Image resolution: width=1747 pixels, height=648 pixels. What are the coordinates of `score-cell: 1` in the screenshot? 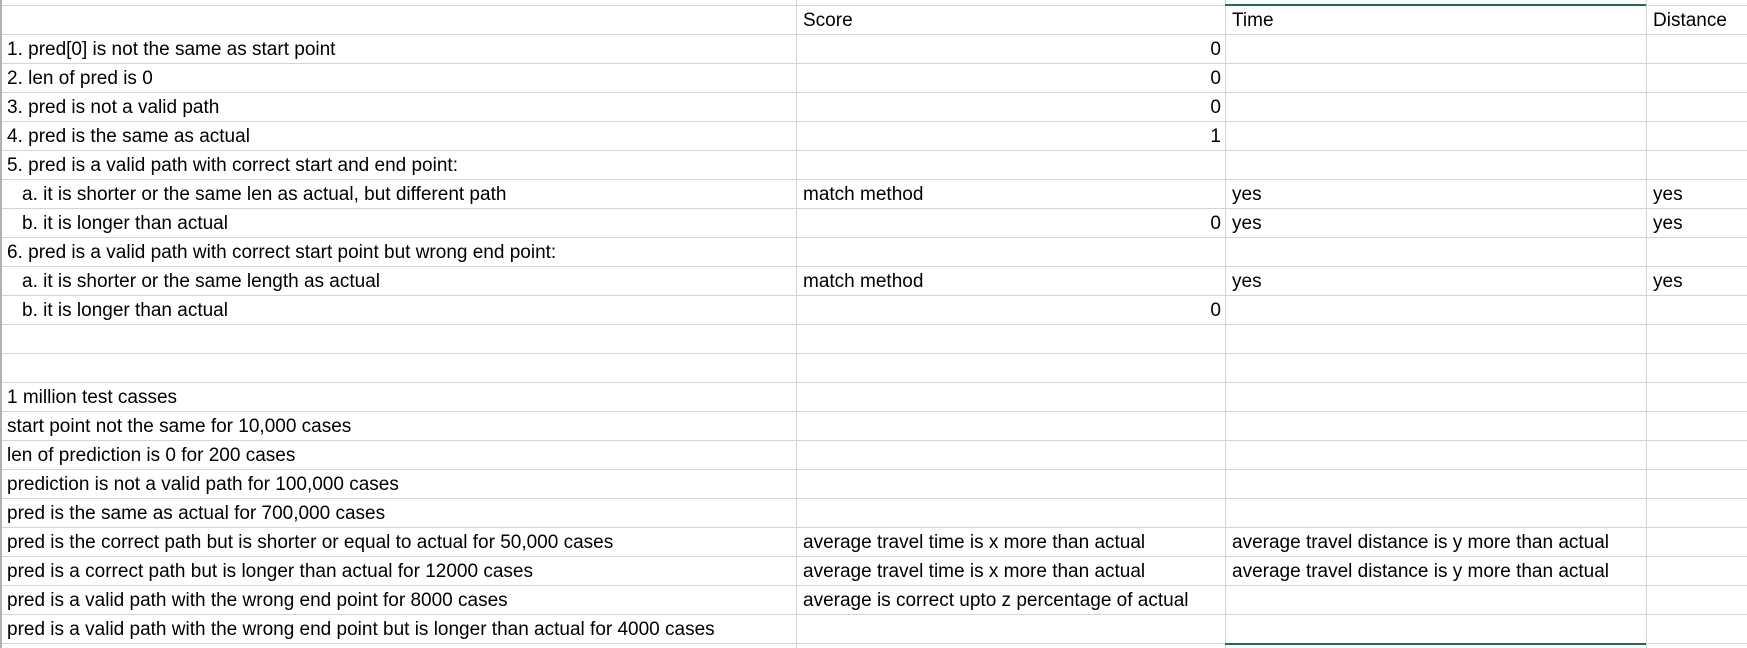 It's located at (1215, 136).